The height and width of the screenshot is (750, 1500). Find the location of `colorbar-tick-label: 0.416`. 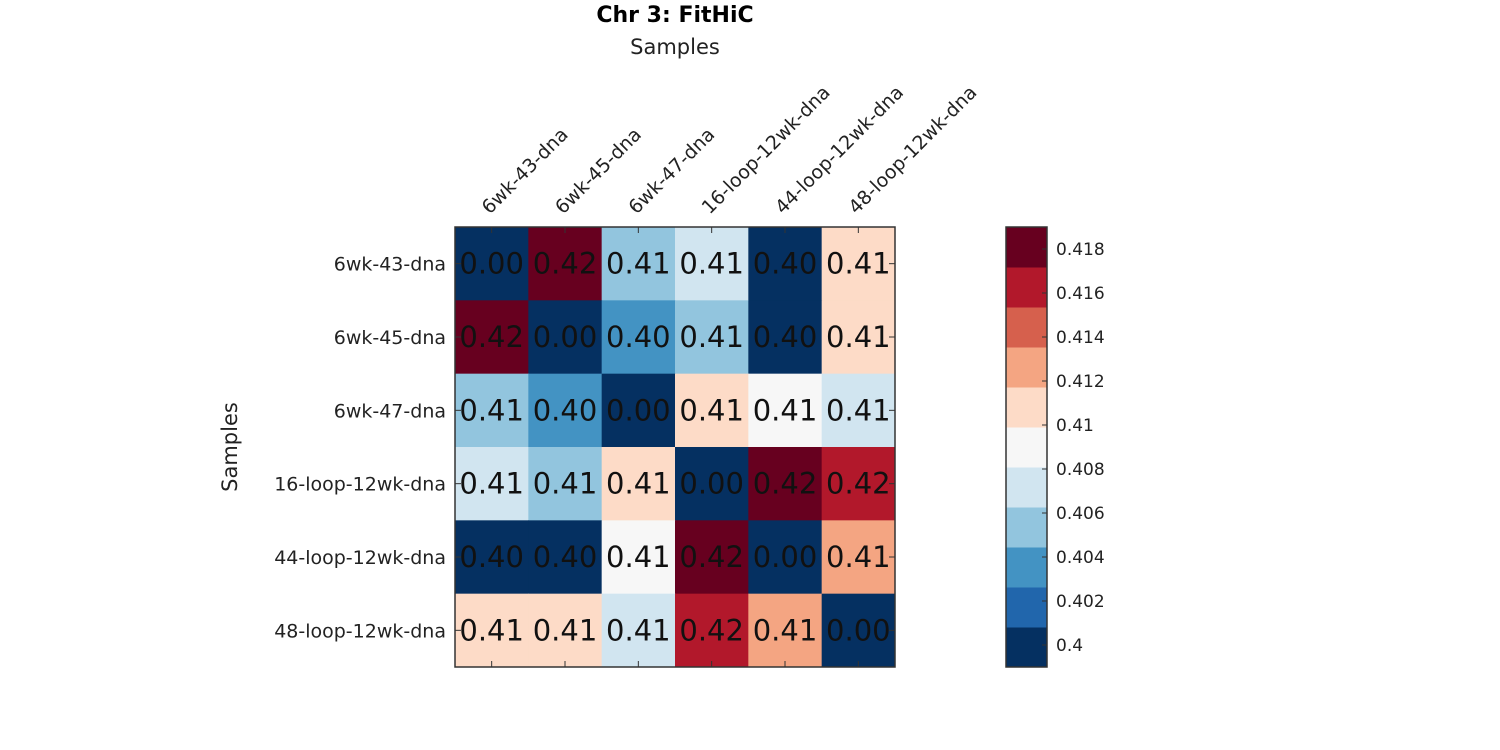

colorbar-tick-label: 0.416 is located at coordinates (1080, 294).